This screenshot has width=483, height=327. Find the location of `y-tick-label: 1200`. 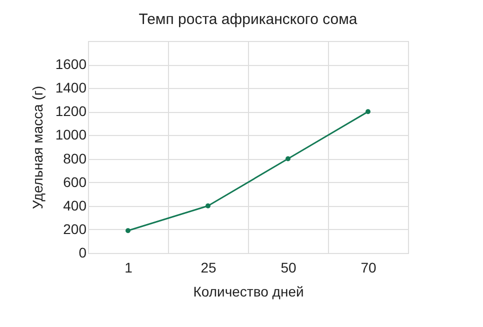

y-tick-label: 1200 is located at coordinates (71, 111).